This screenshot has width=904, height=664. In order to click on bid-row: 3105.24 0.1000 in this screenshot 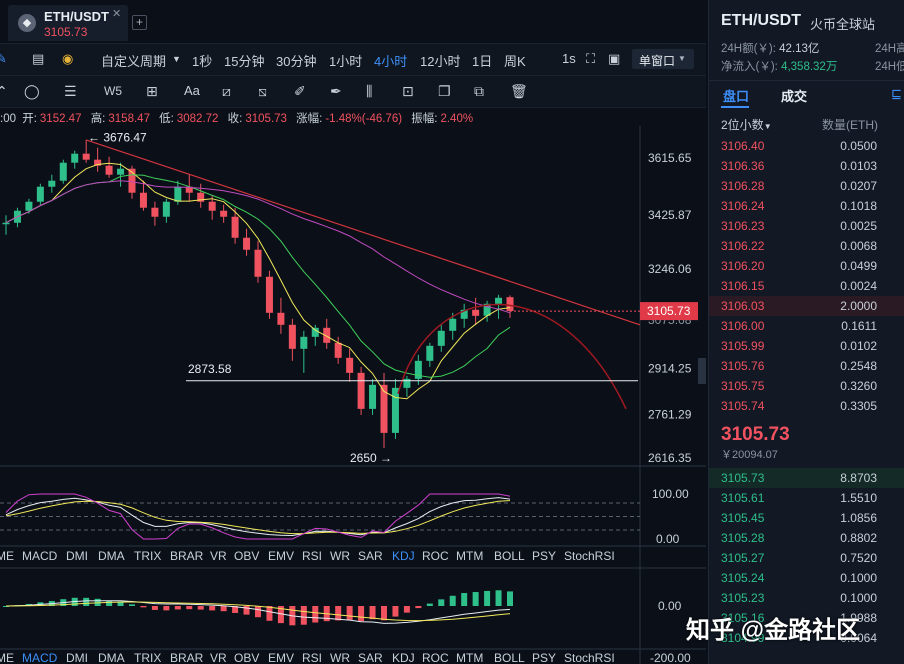, I will do `click(806, 578)`.